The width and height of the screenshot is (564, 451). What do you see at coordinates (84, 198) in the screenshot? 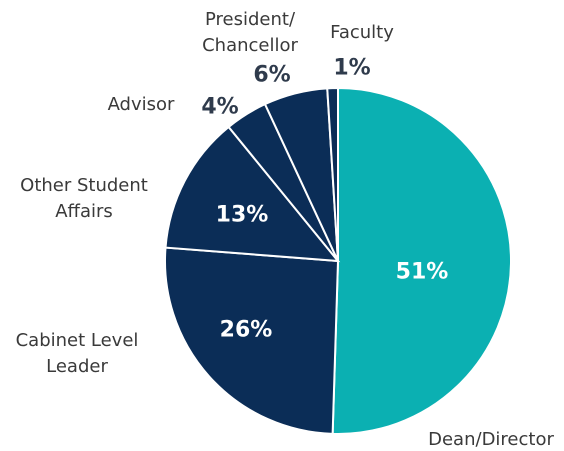
I see `category-label: Other Student Affairs` at bounding box center [84, 198].